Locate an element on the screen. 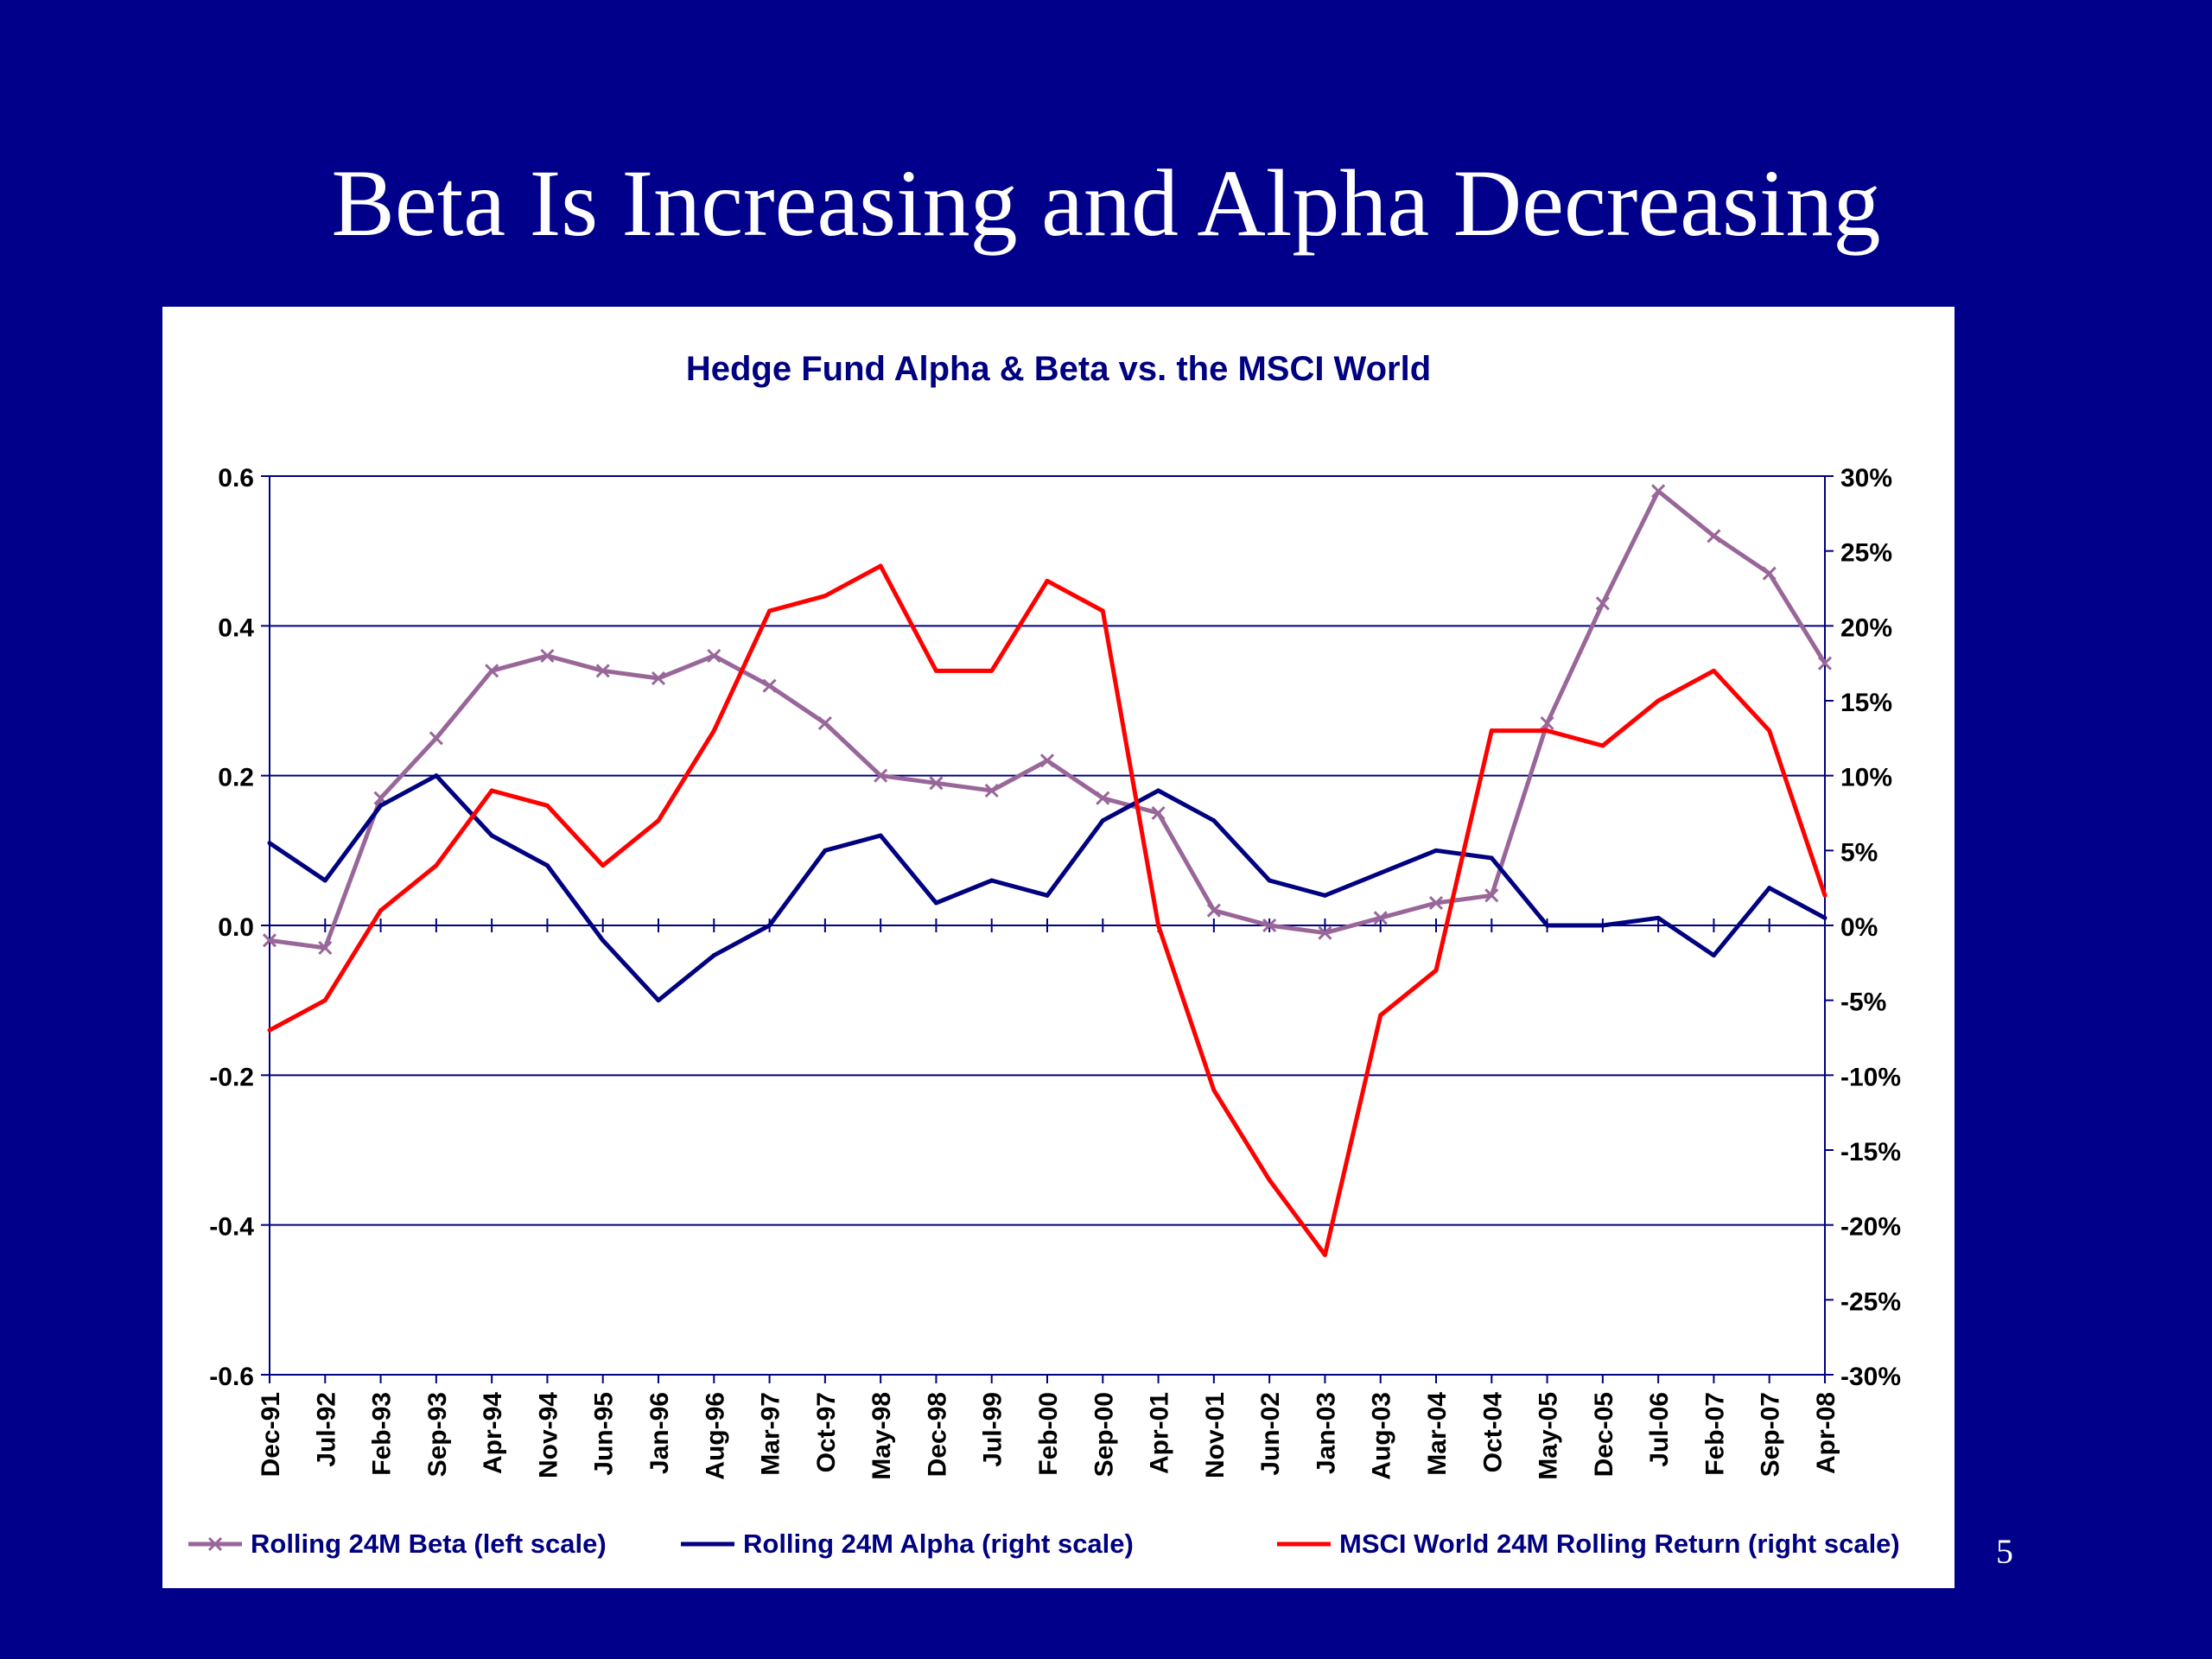 The image size is (2212, 1659). x-tick-label: Mar-04 is located at coordinates (1437, 1434).